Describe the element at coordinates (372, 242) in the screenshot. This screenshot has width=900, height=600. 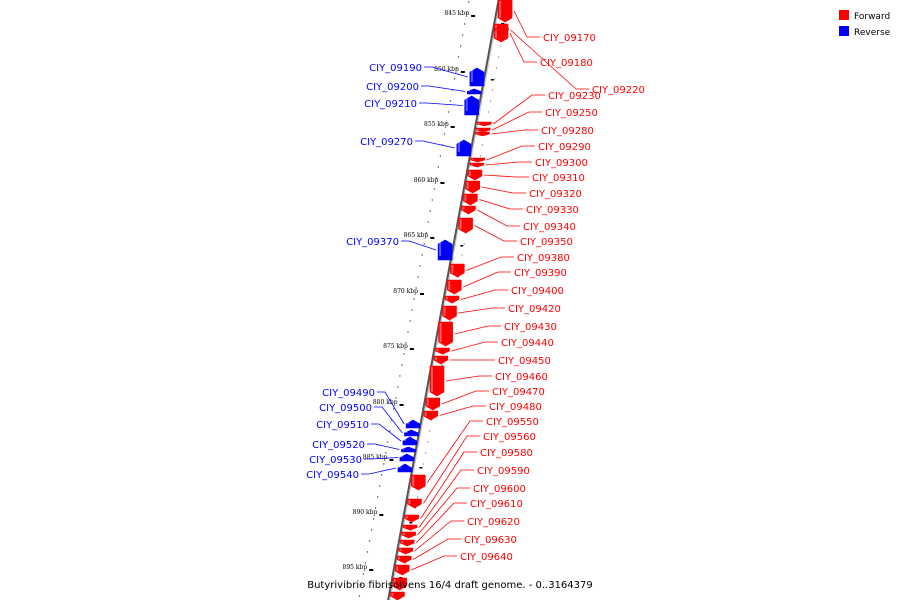
I see `gene-label-CIY_09370: CIY_09370` at that location.